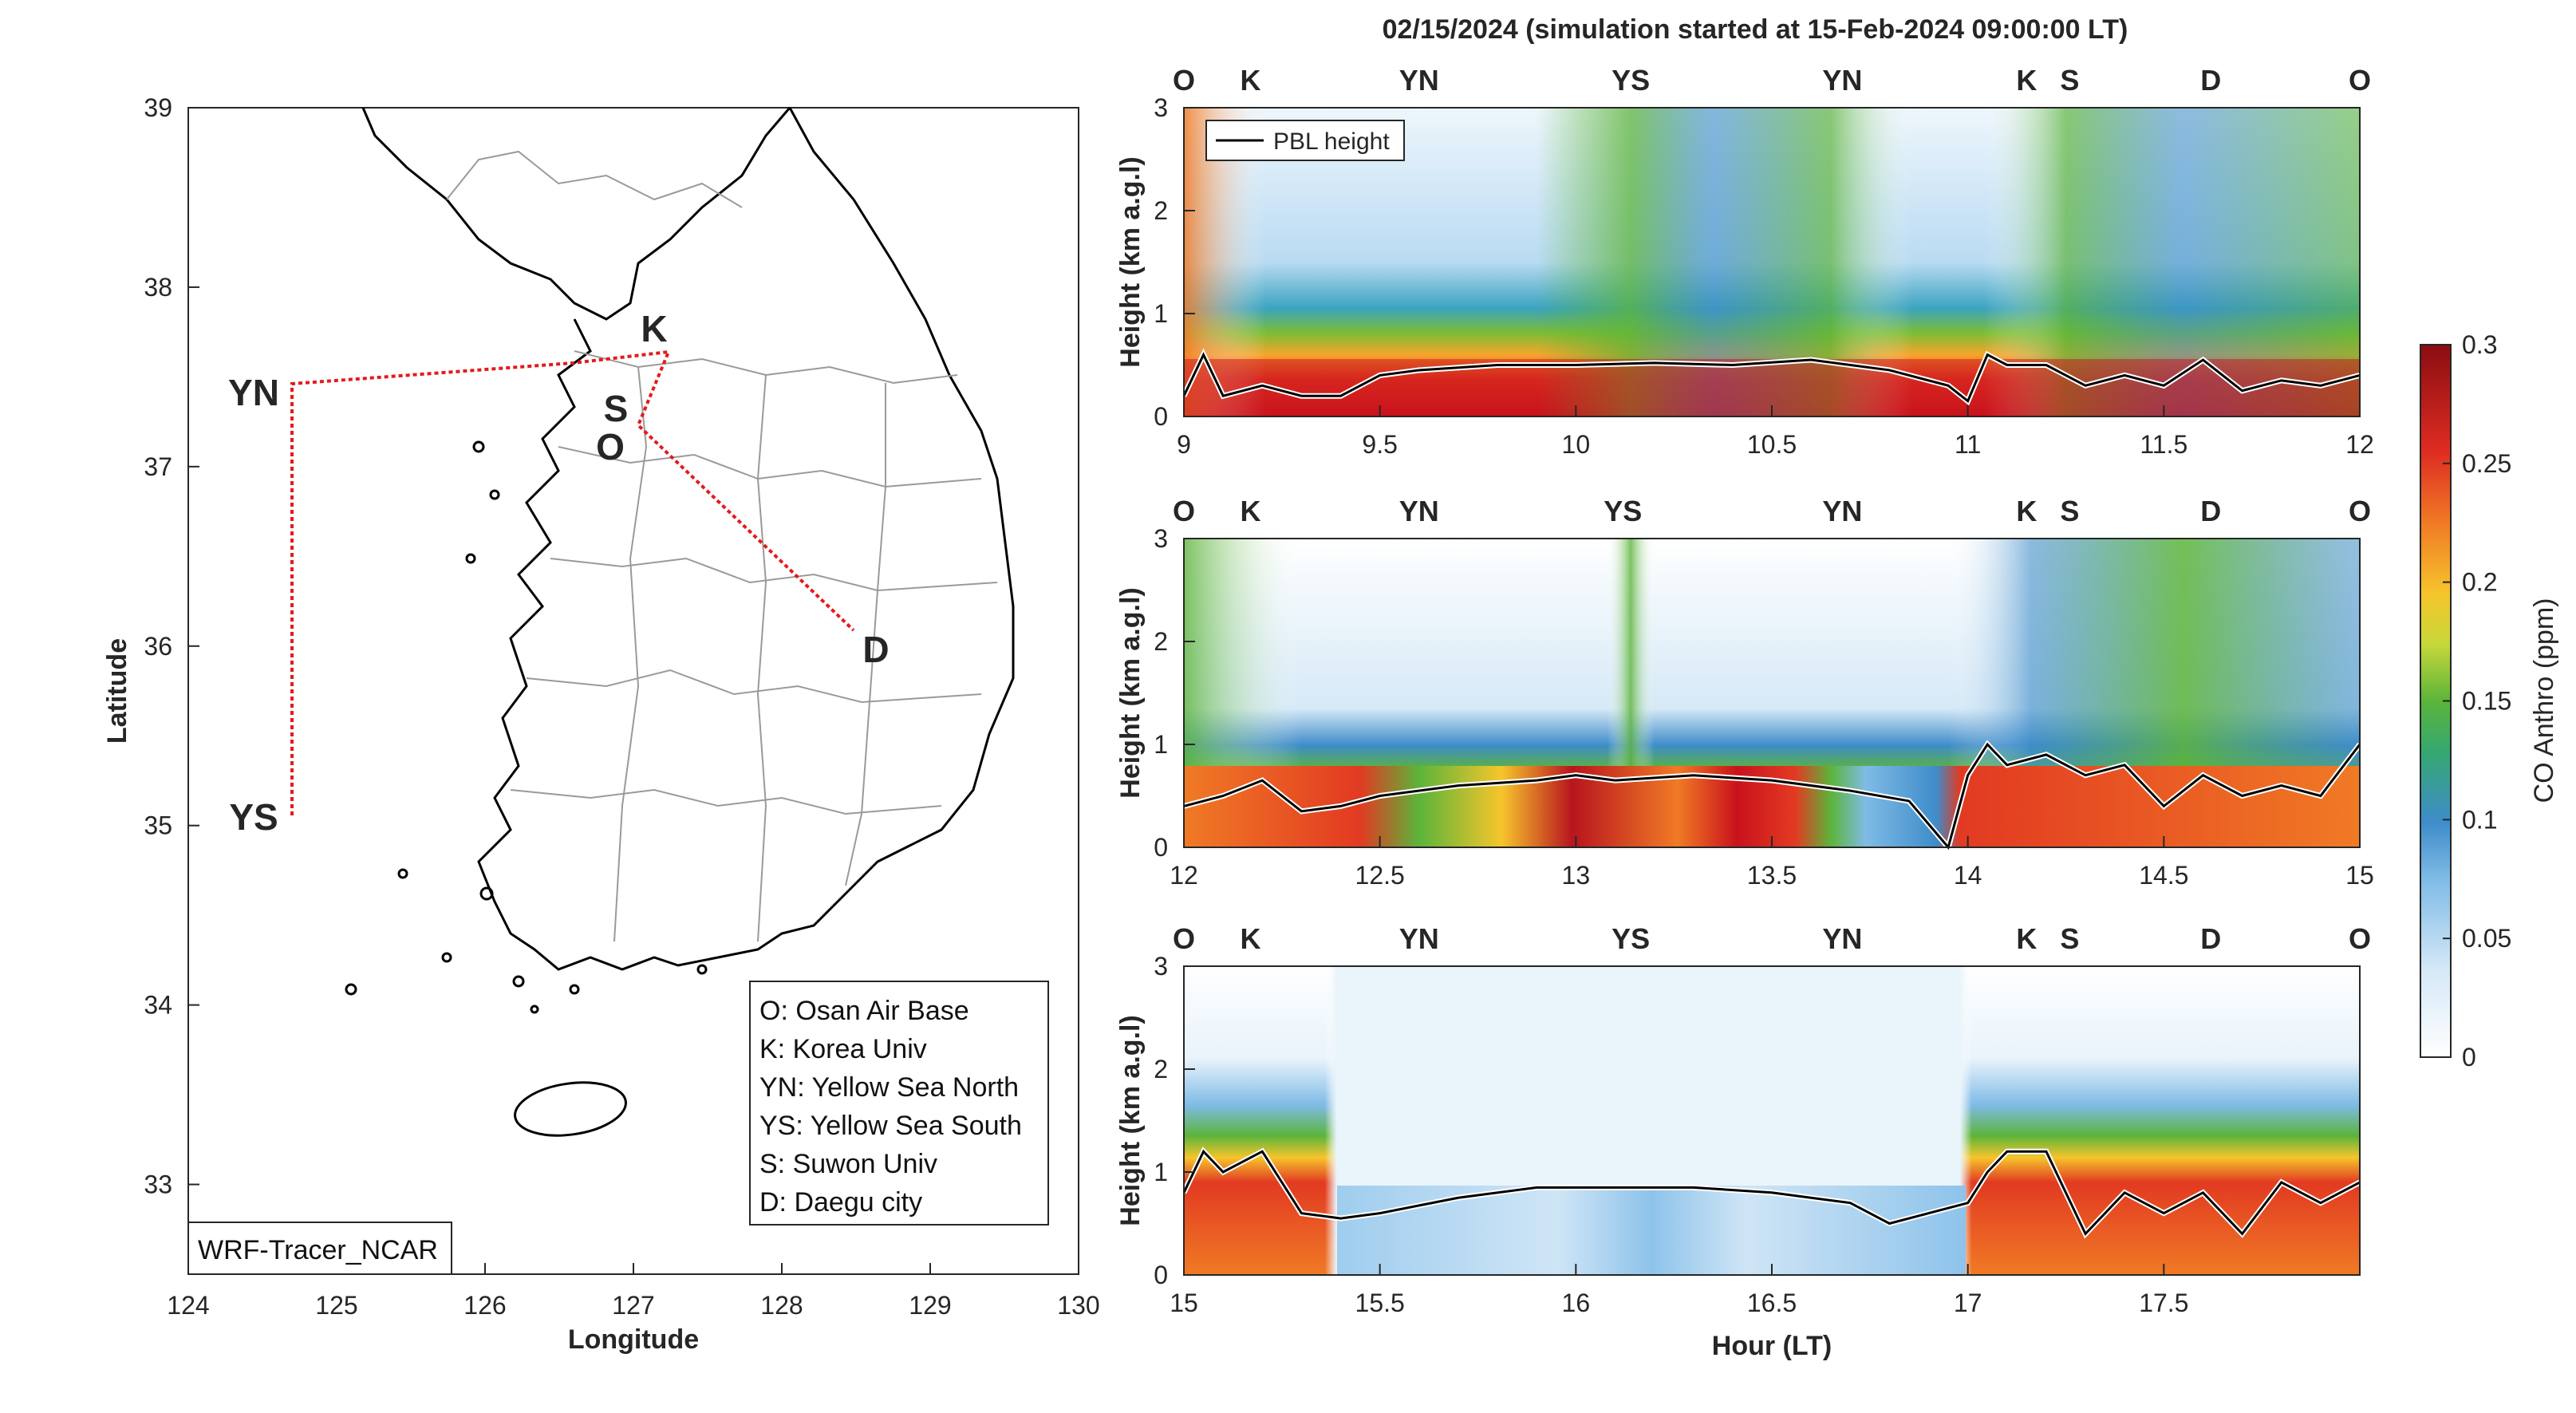 The width and height of the screenshot is (2576, 1413). I want to click on map-label-d: D, so click(875, 649).